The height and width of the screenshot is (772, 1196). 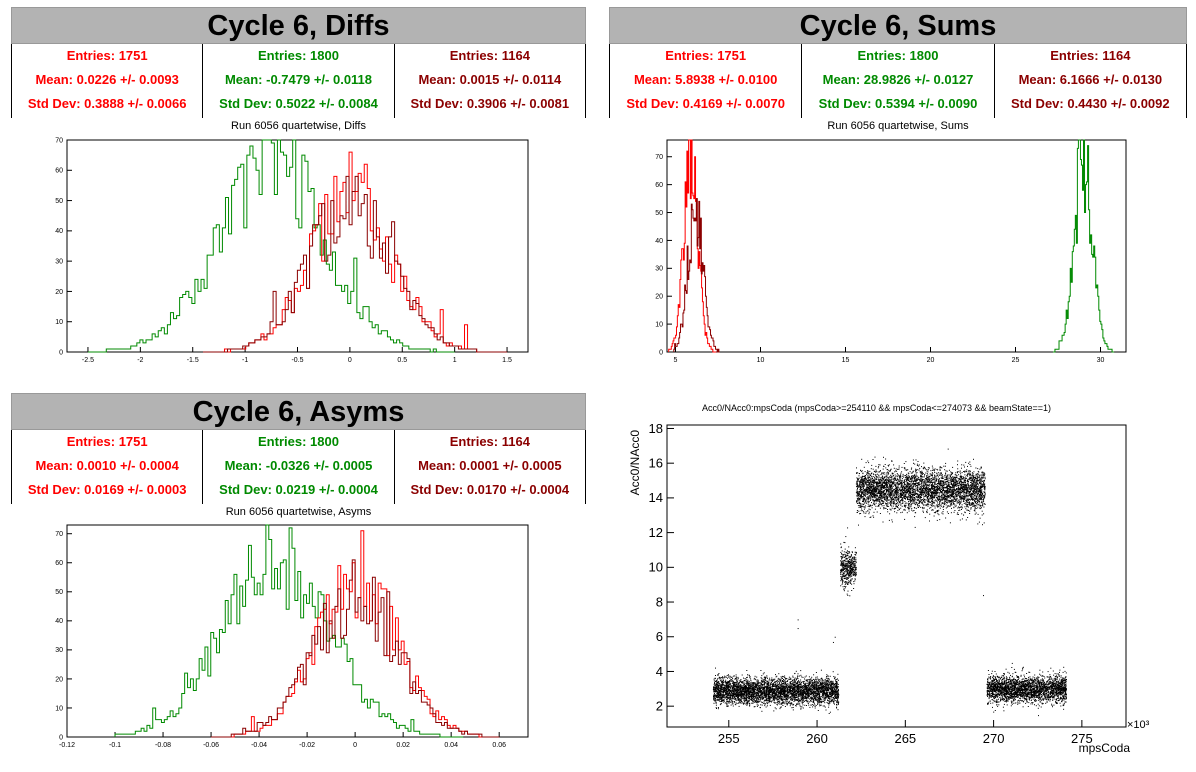 I want to click on stat-mean: Mean: 6.1666 +/- 0.0130, so click(x=1090, y=79).